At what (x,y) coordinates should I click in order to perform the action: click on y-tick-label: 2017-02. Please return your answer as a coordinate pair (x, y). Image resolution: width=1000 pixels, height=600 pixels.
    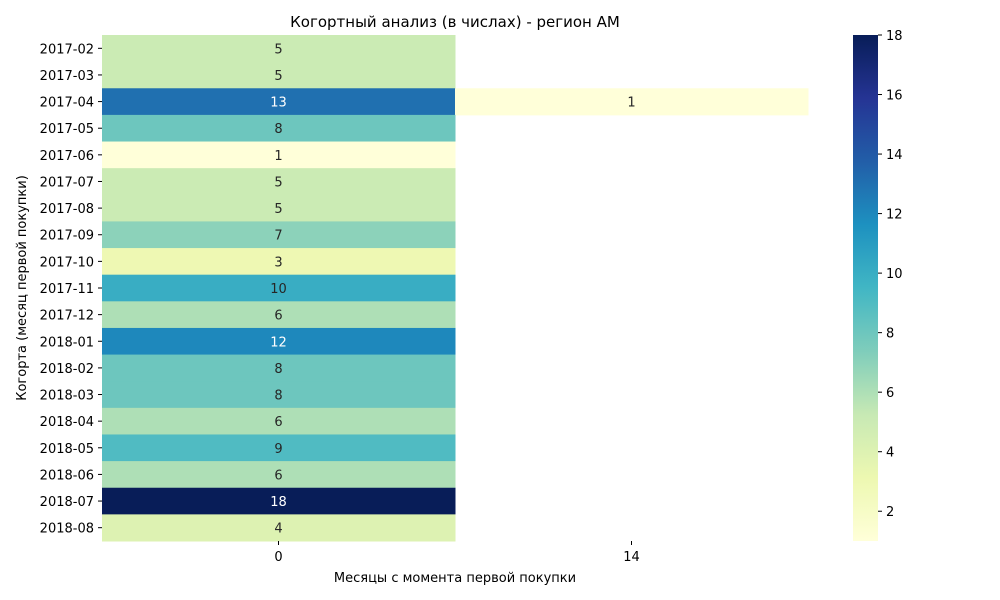
    Looking at the image, I should click on (67, 49).